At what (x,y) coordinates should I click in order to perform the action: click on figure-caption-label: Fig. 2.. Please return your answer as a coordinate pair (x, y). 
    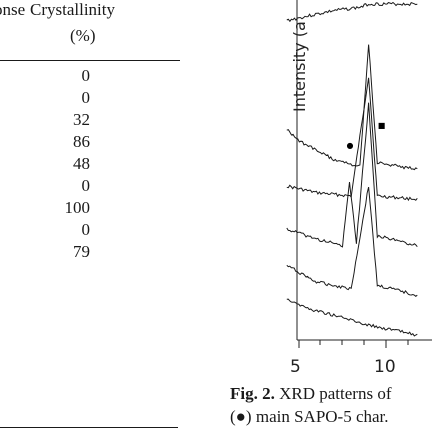
    Looking at the image, I should click on (252, 393).